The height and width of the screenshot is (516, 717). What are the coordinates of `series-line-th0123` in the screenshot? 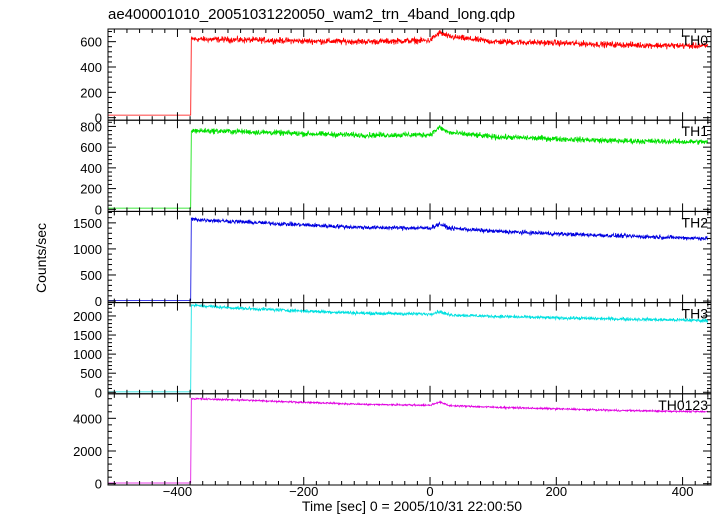 It's located at (408, 440).